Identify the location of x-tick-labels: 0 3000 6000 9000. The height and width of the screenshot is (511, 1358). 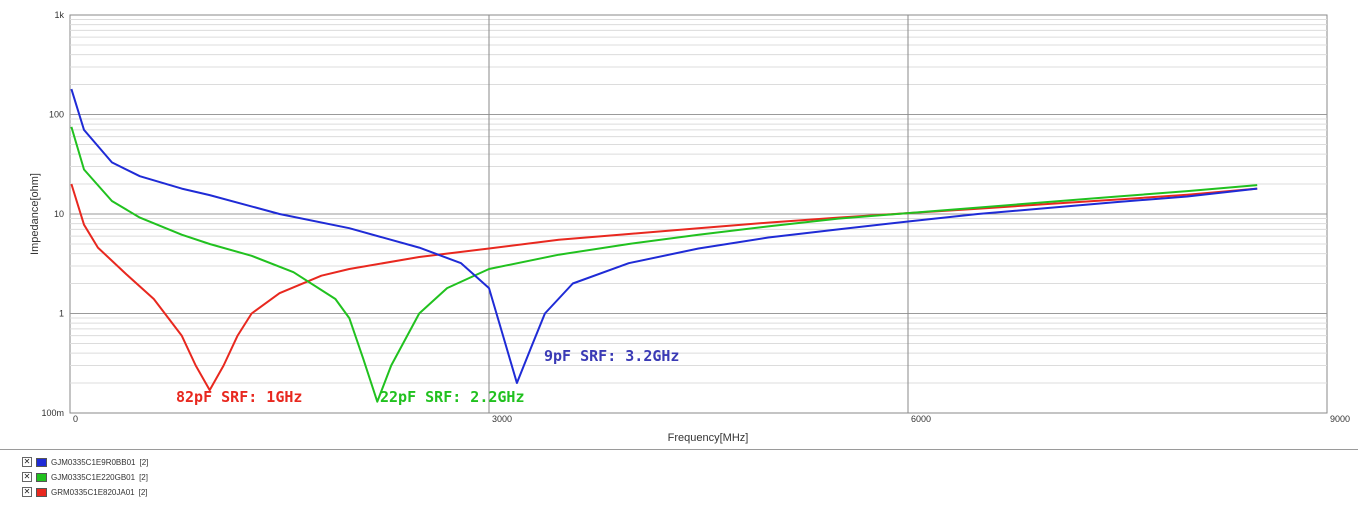
(711, 419).